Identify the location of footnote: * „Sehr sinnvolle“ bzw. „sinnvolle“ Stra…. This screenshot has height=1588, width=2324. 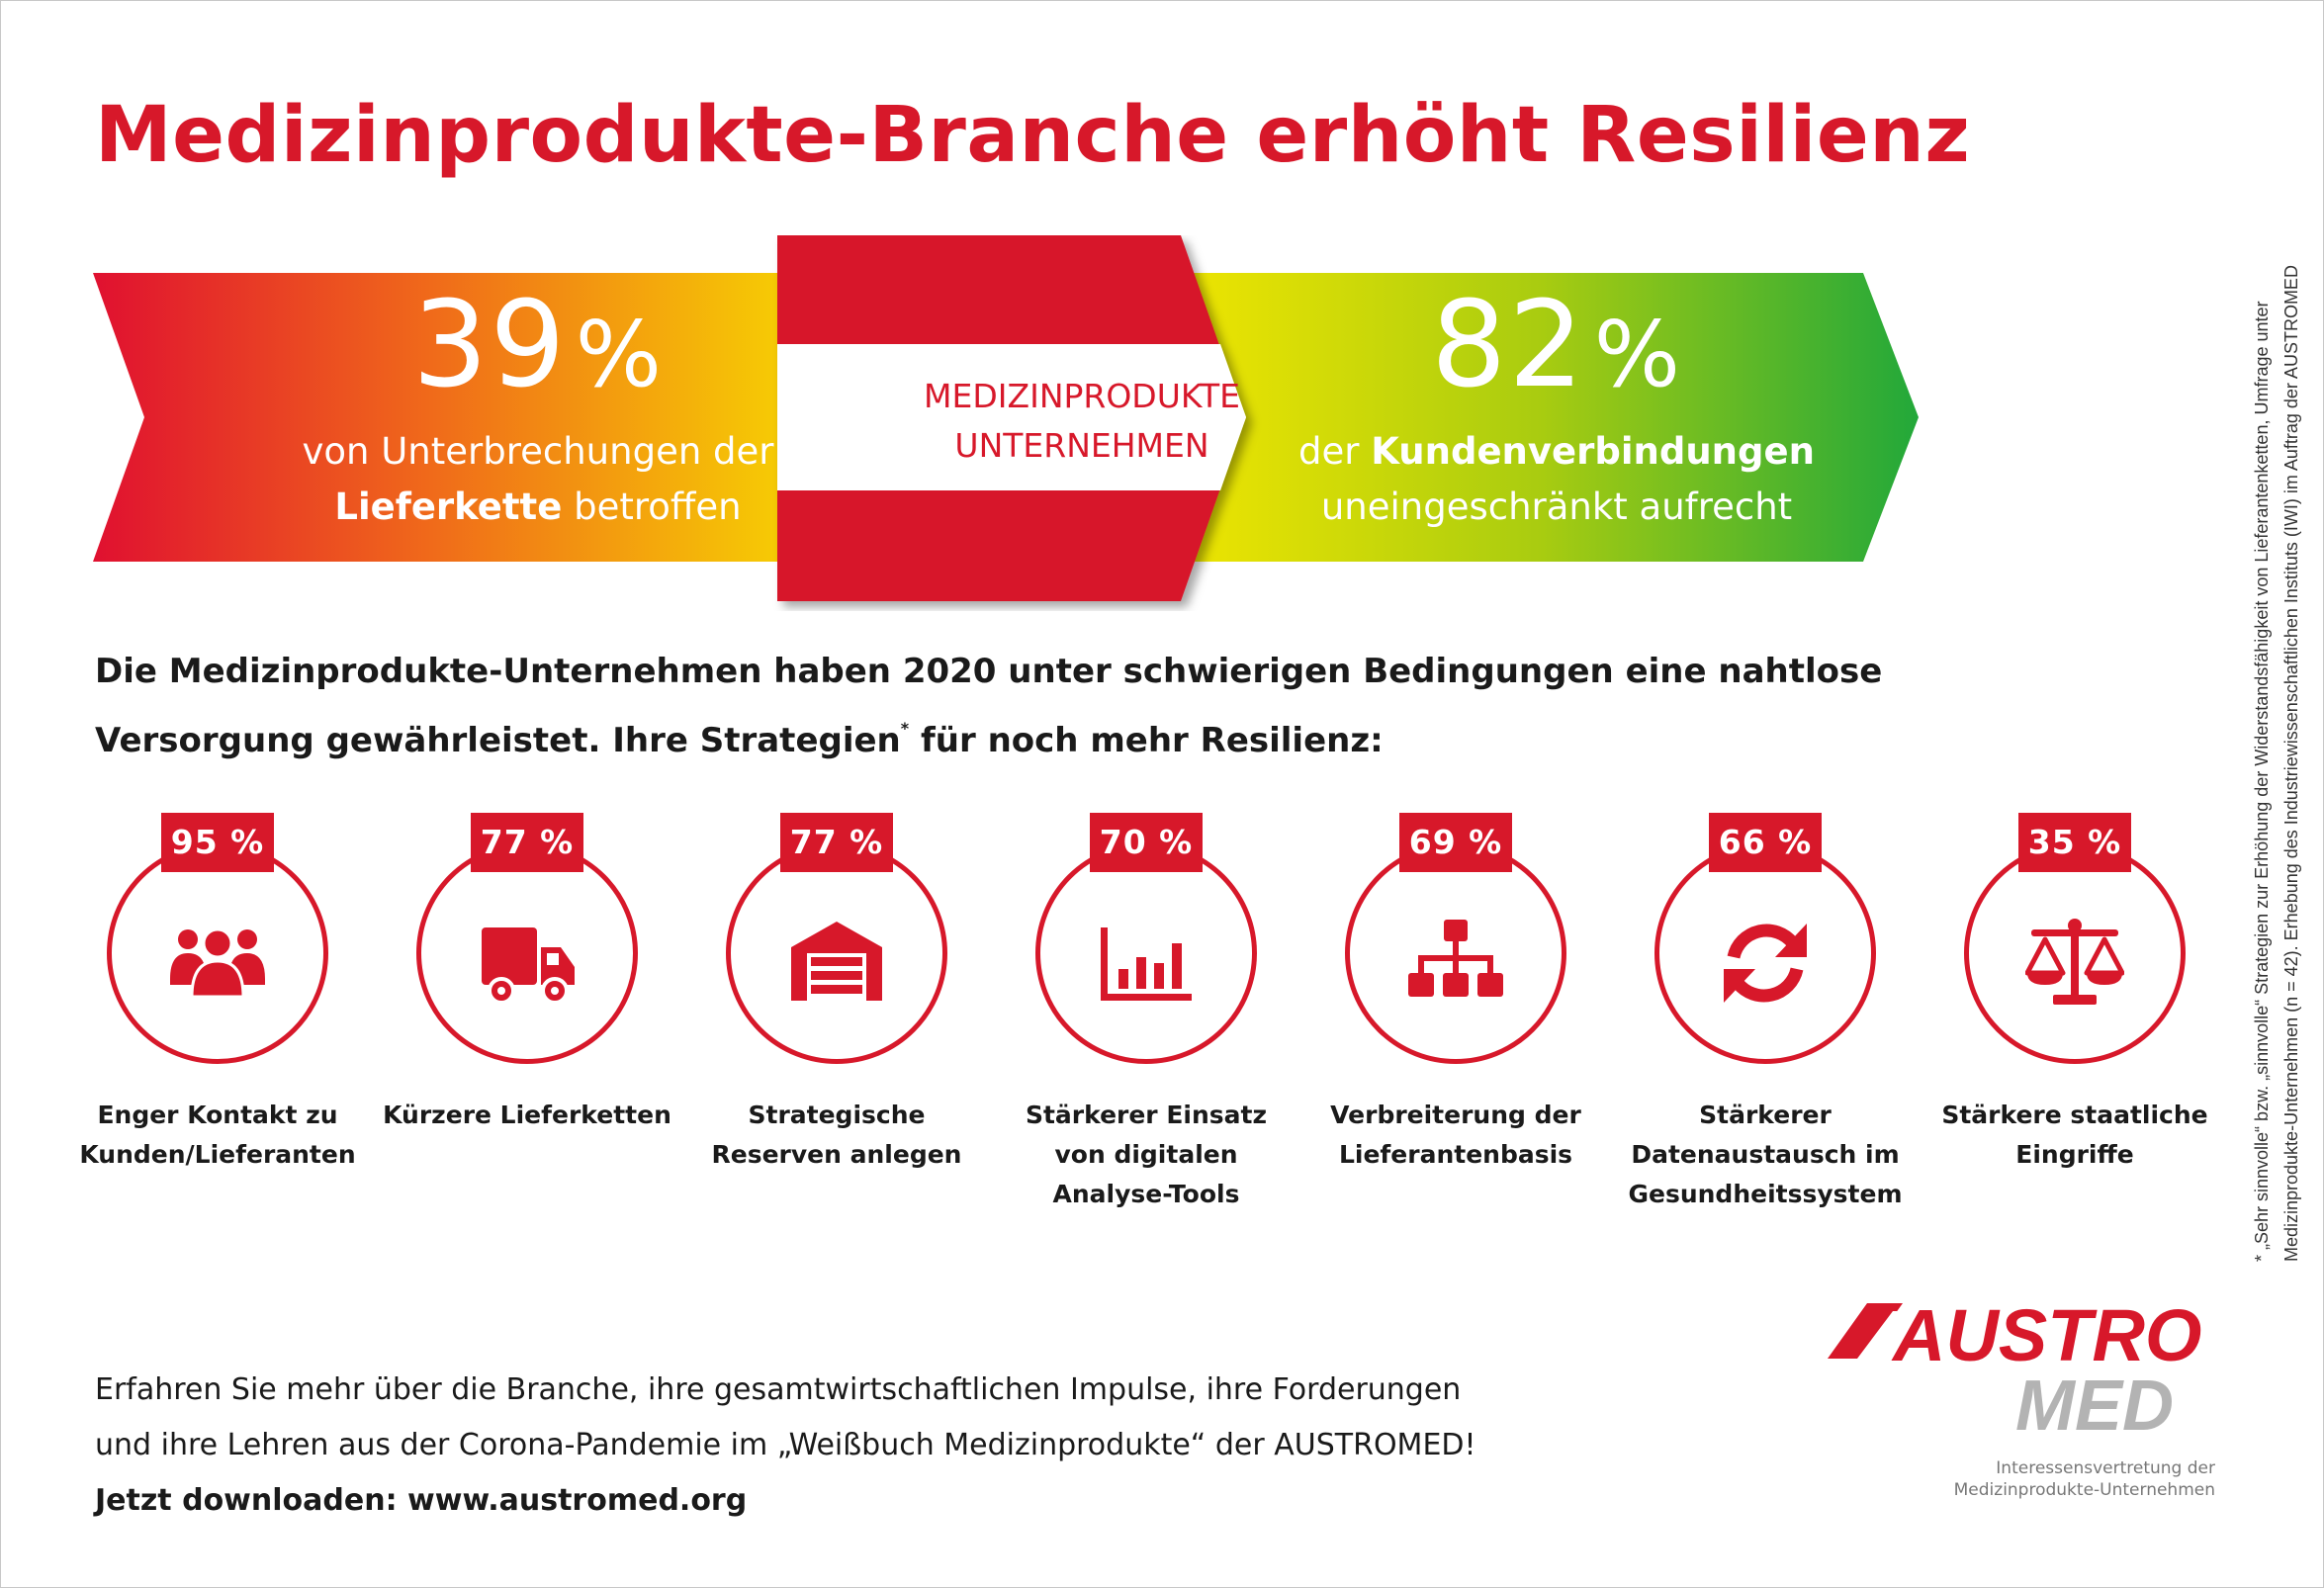
(2278, 678).